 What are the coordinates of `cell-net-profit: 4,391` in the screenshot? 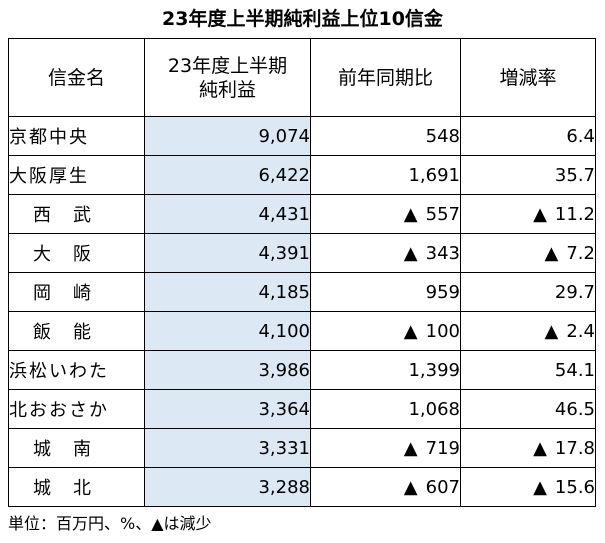 It's located at (227, 253).